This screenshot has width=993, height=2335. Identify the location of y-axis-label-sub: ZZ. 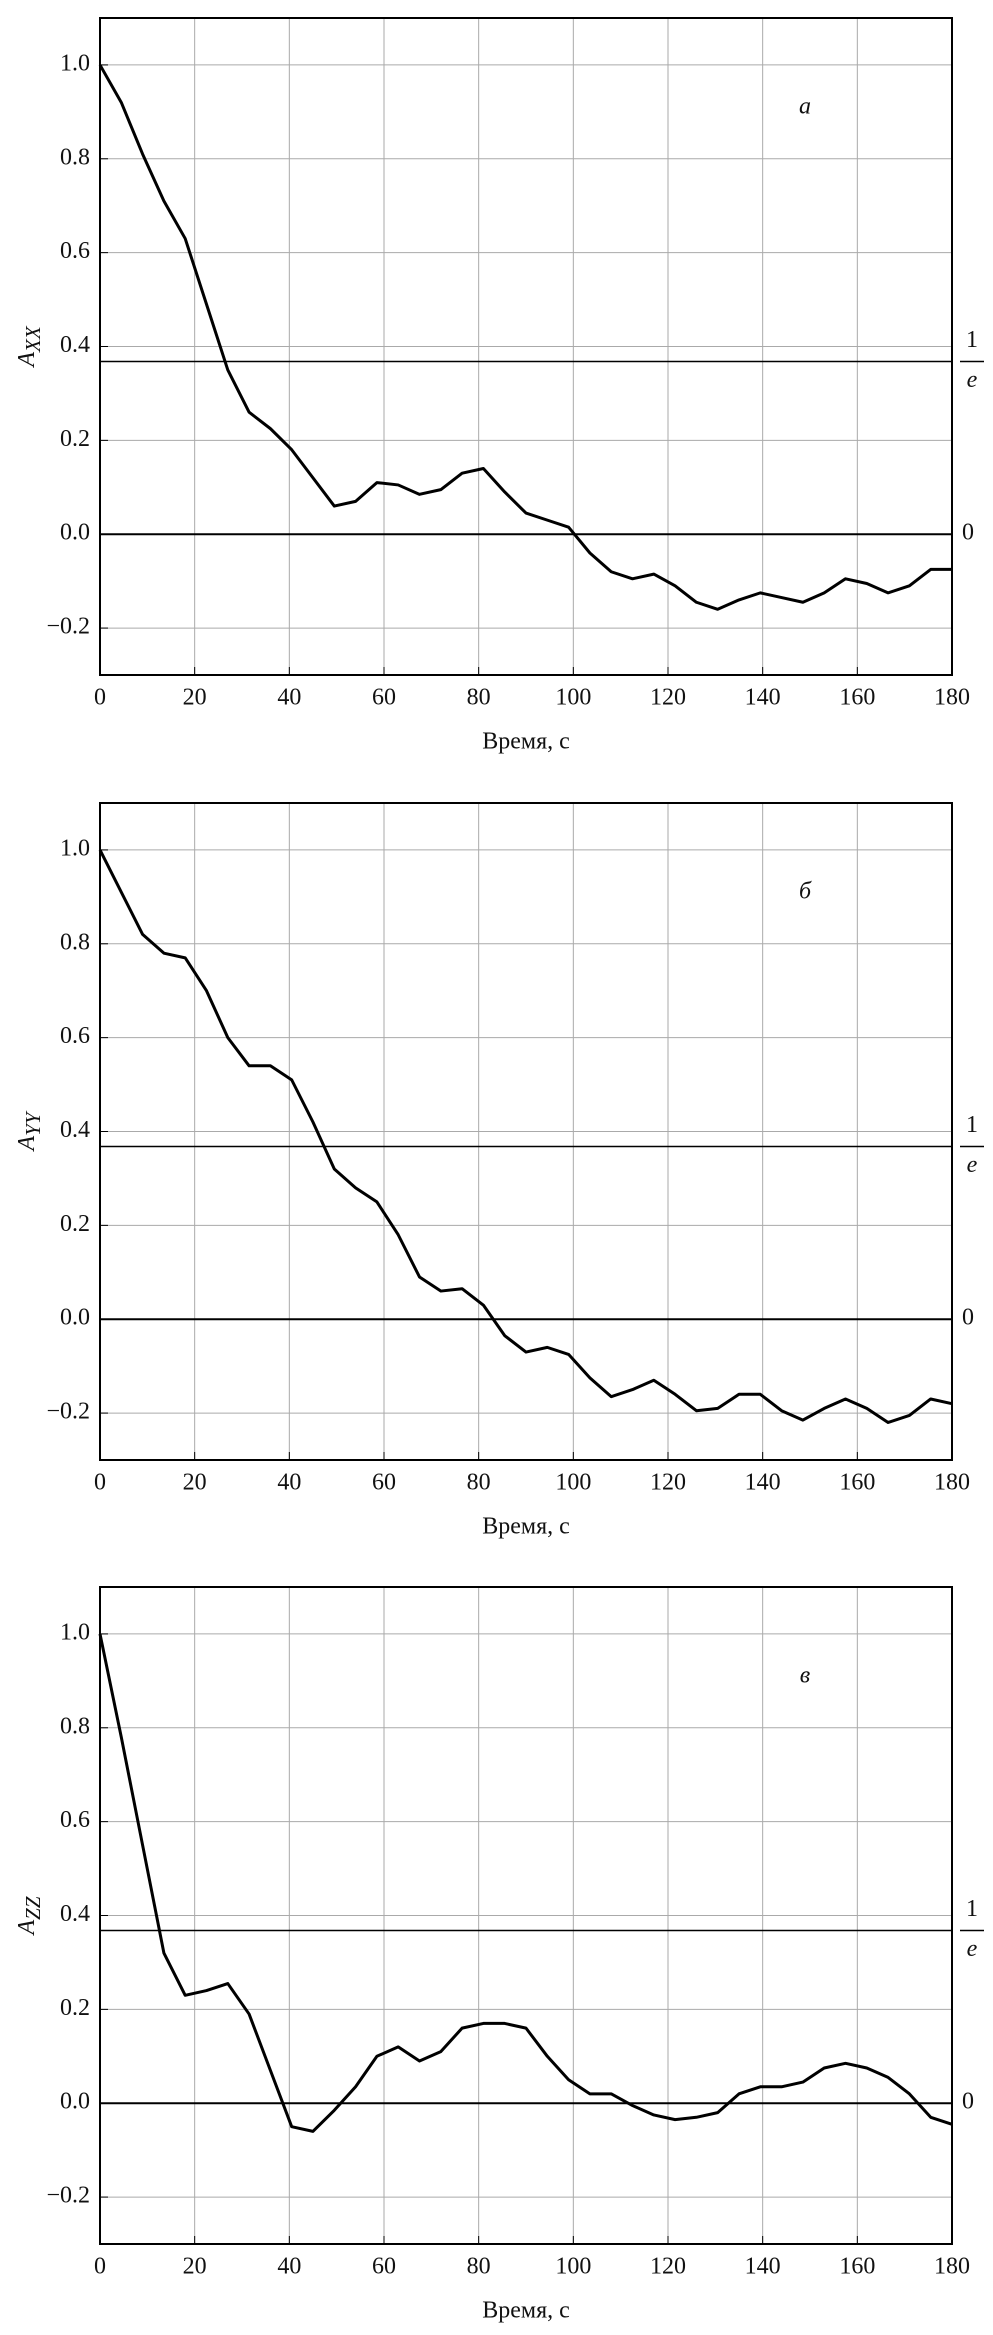
(33, 1908).